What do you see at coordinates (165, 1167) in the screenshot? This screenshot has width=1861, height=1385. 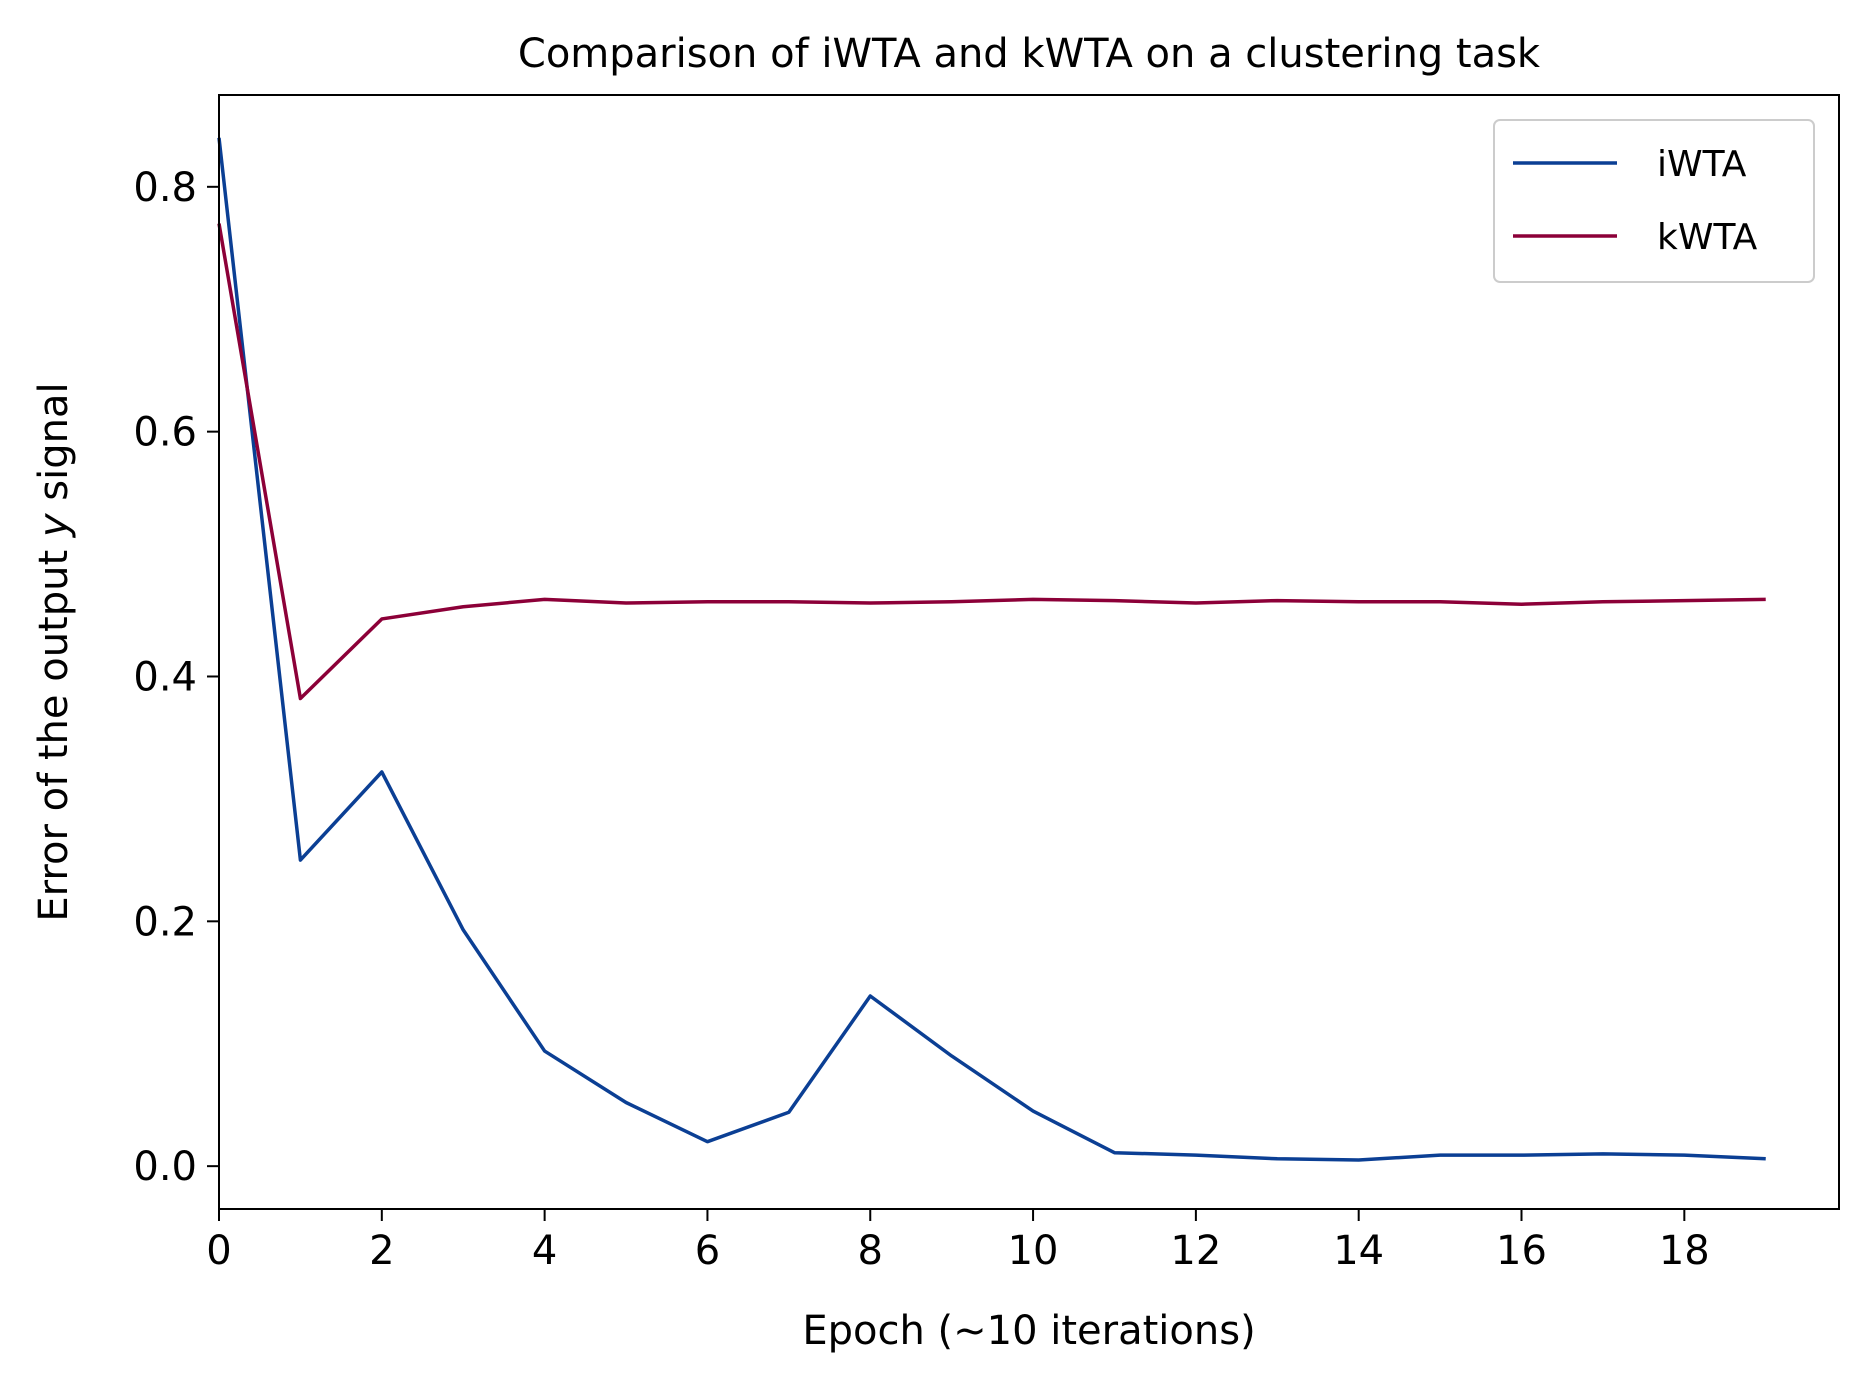 I see `y-tick-label: 0.0` at bounding box center [165, 1167].